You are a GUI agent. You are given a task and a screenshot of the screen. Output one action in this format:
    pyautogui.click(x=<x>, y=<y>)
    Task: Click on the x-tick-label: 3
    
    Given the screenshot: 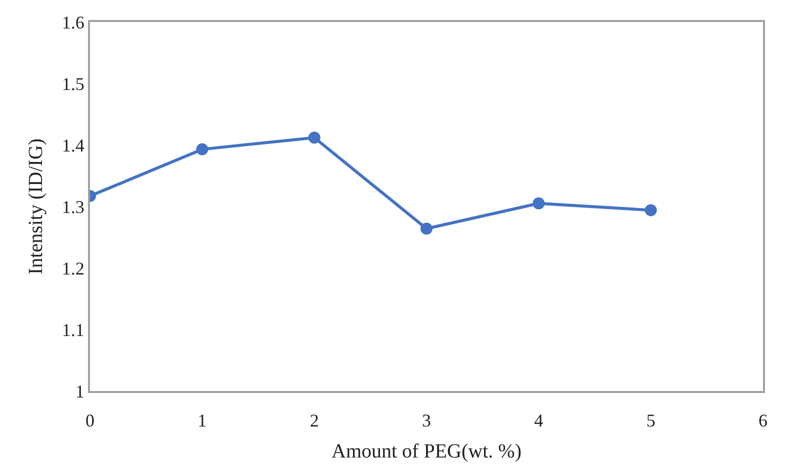 What is the action you would take?
    pyautogui.click(x=426, y=420)
    